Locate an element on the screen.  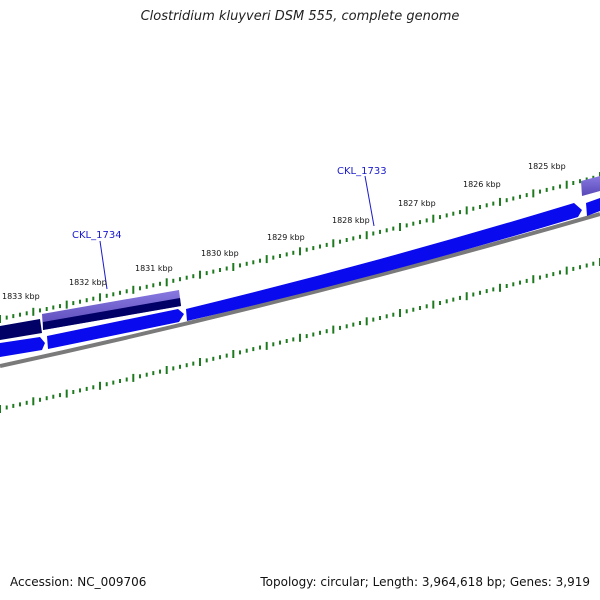
scale-label: 1832 kbp is located at coordinates (88, 282).